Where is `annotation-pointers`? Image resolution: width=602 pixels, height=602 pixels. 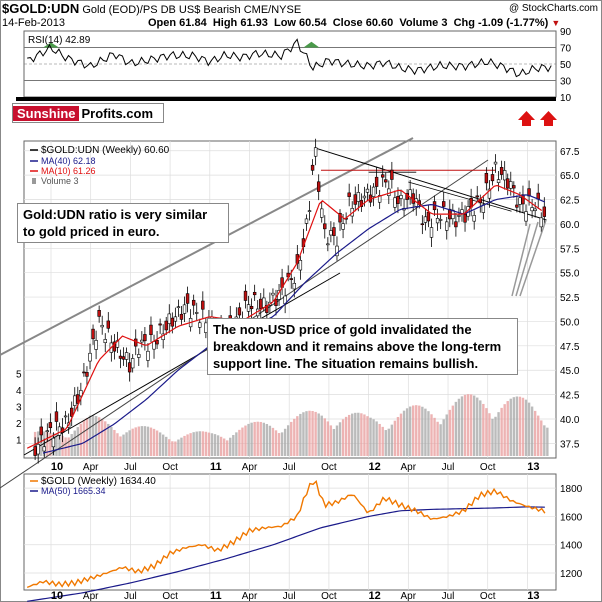 annotation-pointers is located at coordinates (529, 258).